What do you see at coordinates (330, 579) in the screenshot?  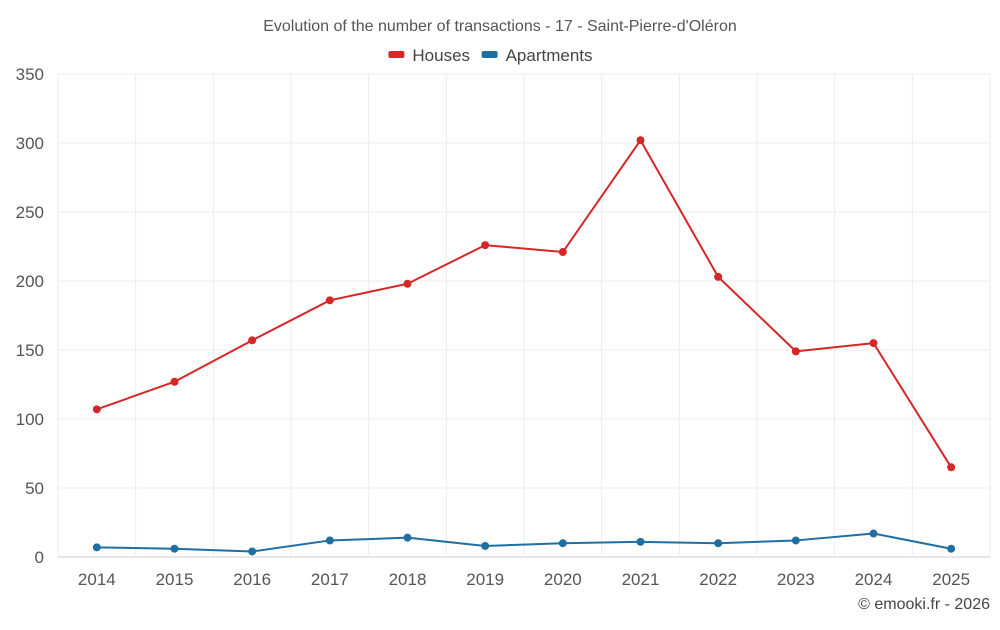 I see `x-tick-label: 2017` at bounding box center [330, 579].